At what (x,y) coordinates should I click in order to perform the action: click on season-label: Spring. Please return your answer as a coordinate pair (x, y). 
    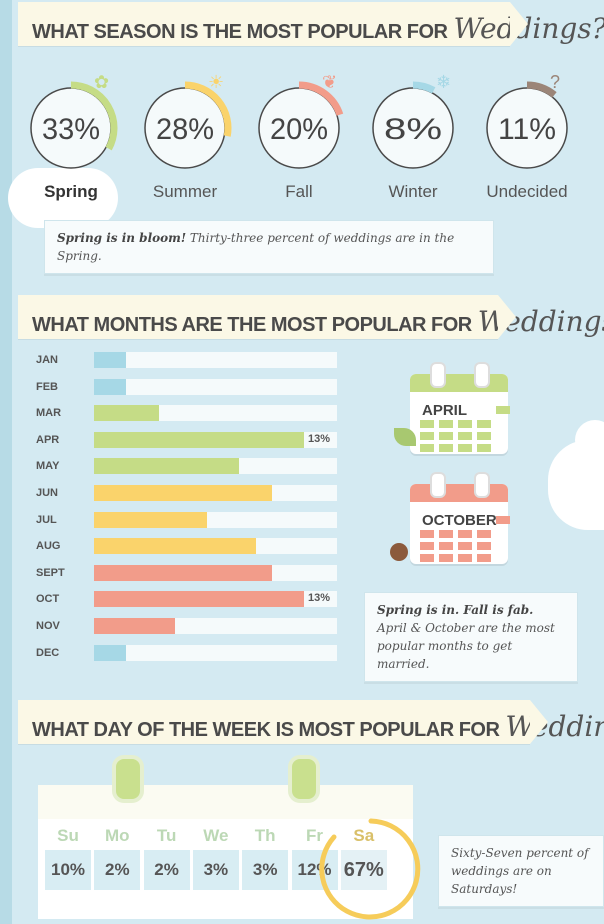
    Looking at the image, I should click on (71, 191).